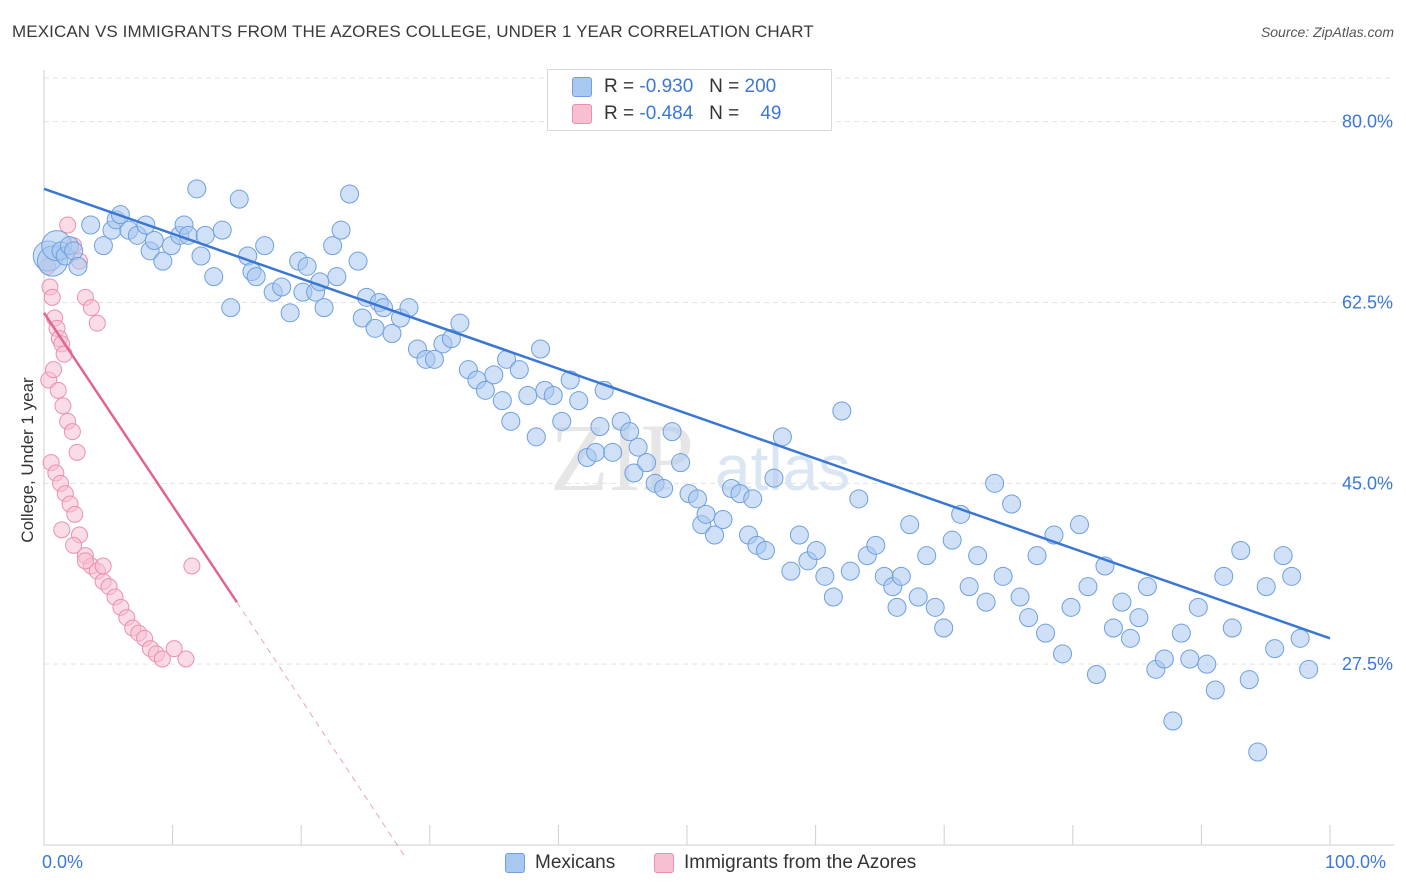  Describe the element at coordinates (320, 728) in the screenshot. I see `azores-trendline-extension` at that location.